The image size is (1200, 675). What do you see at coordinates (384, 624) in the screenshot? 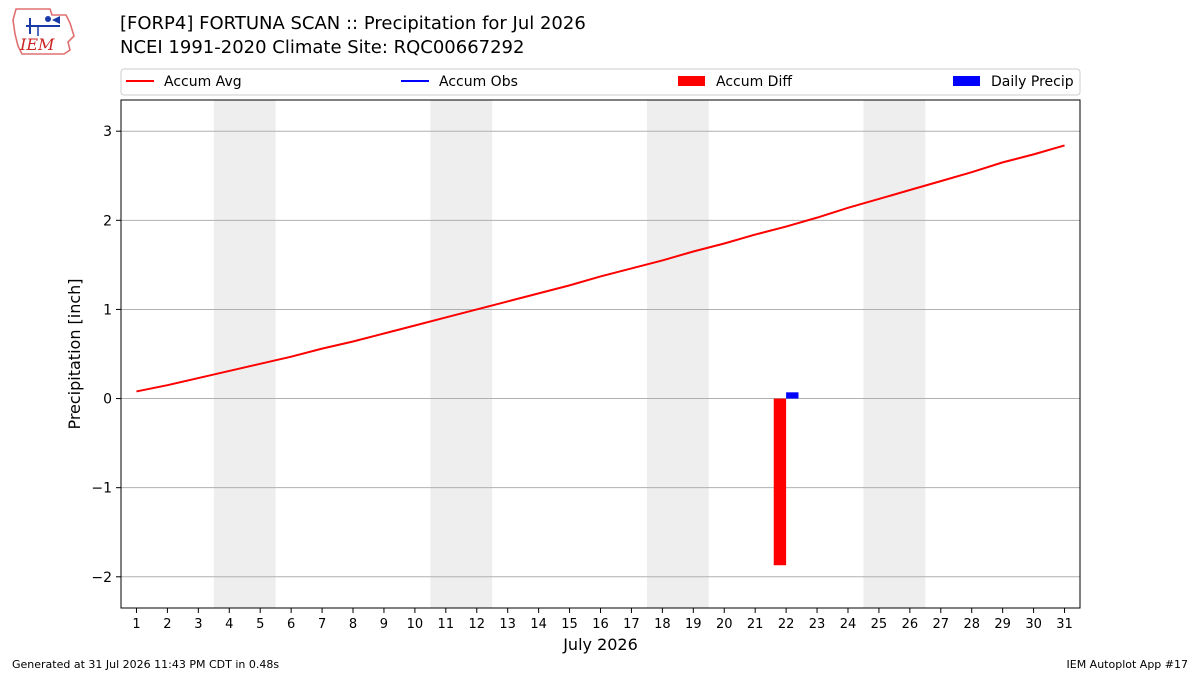
I see `x-tick-label: 9` at bounding box center [384, 624].